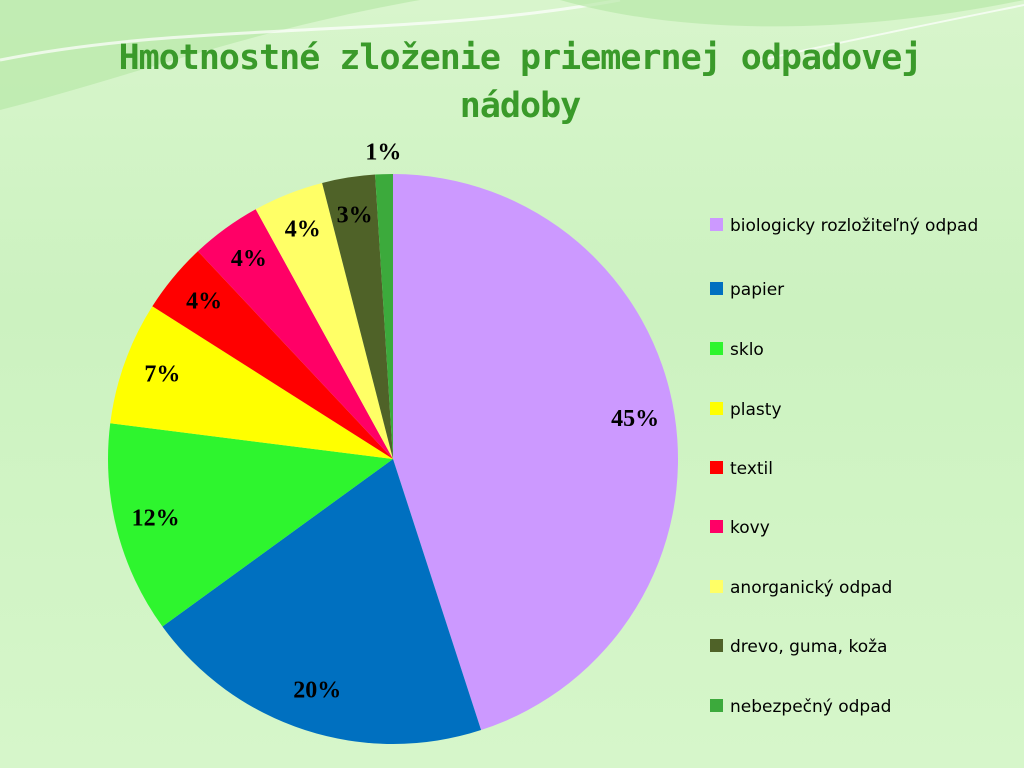  Describe the element at coordinates (809, 647) in the screenshot. I see `legend-label: drevo, guma, koža` at that location.